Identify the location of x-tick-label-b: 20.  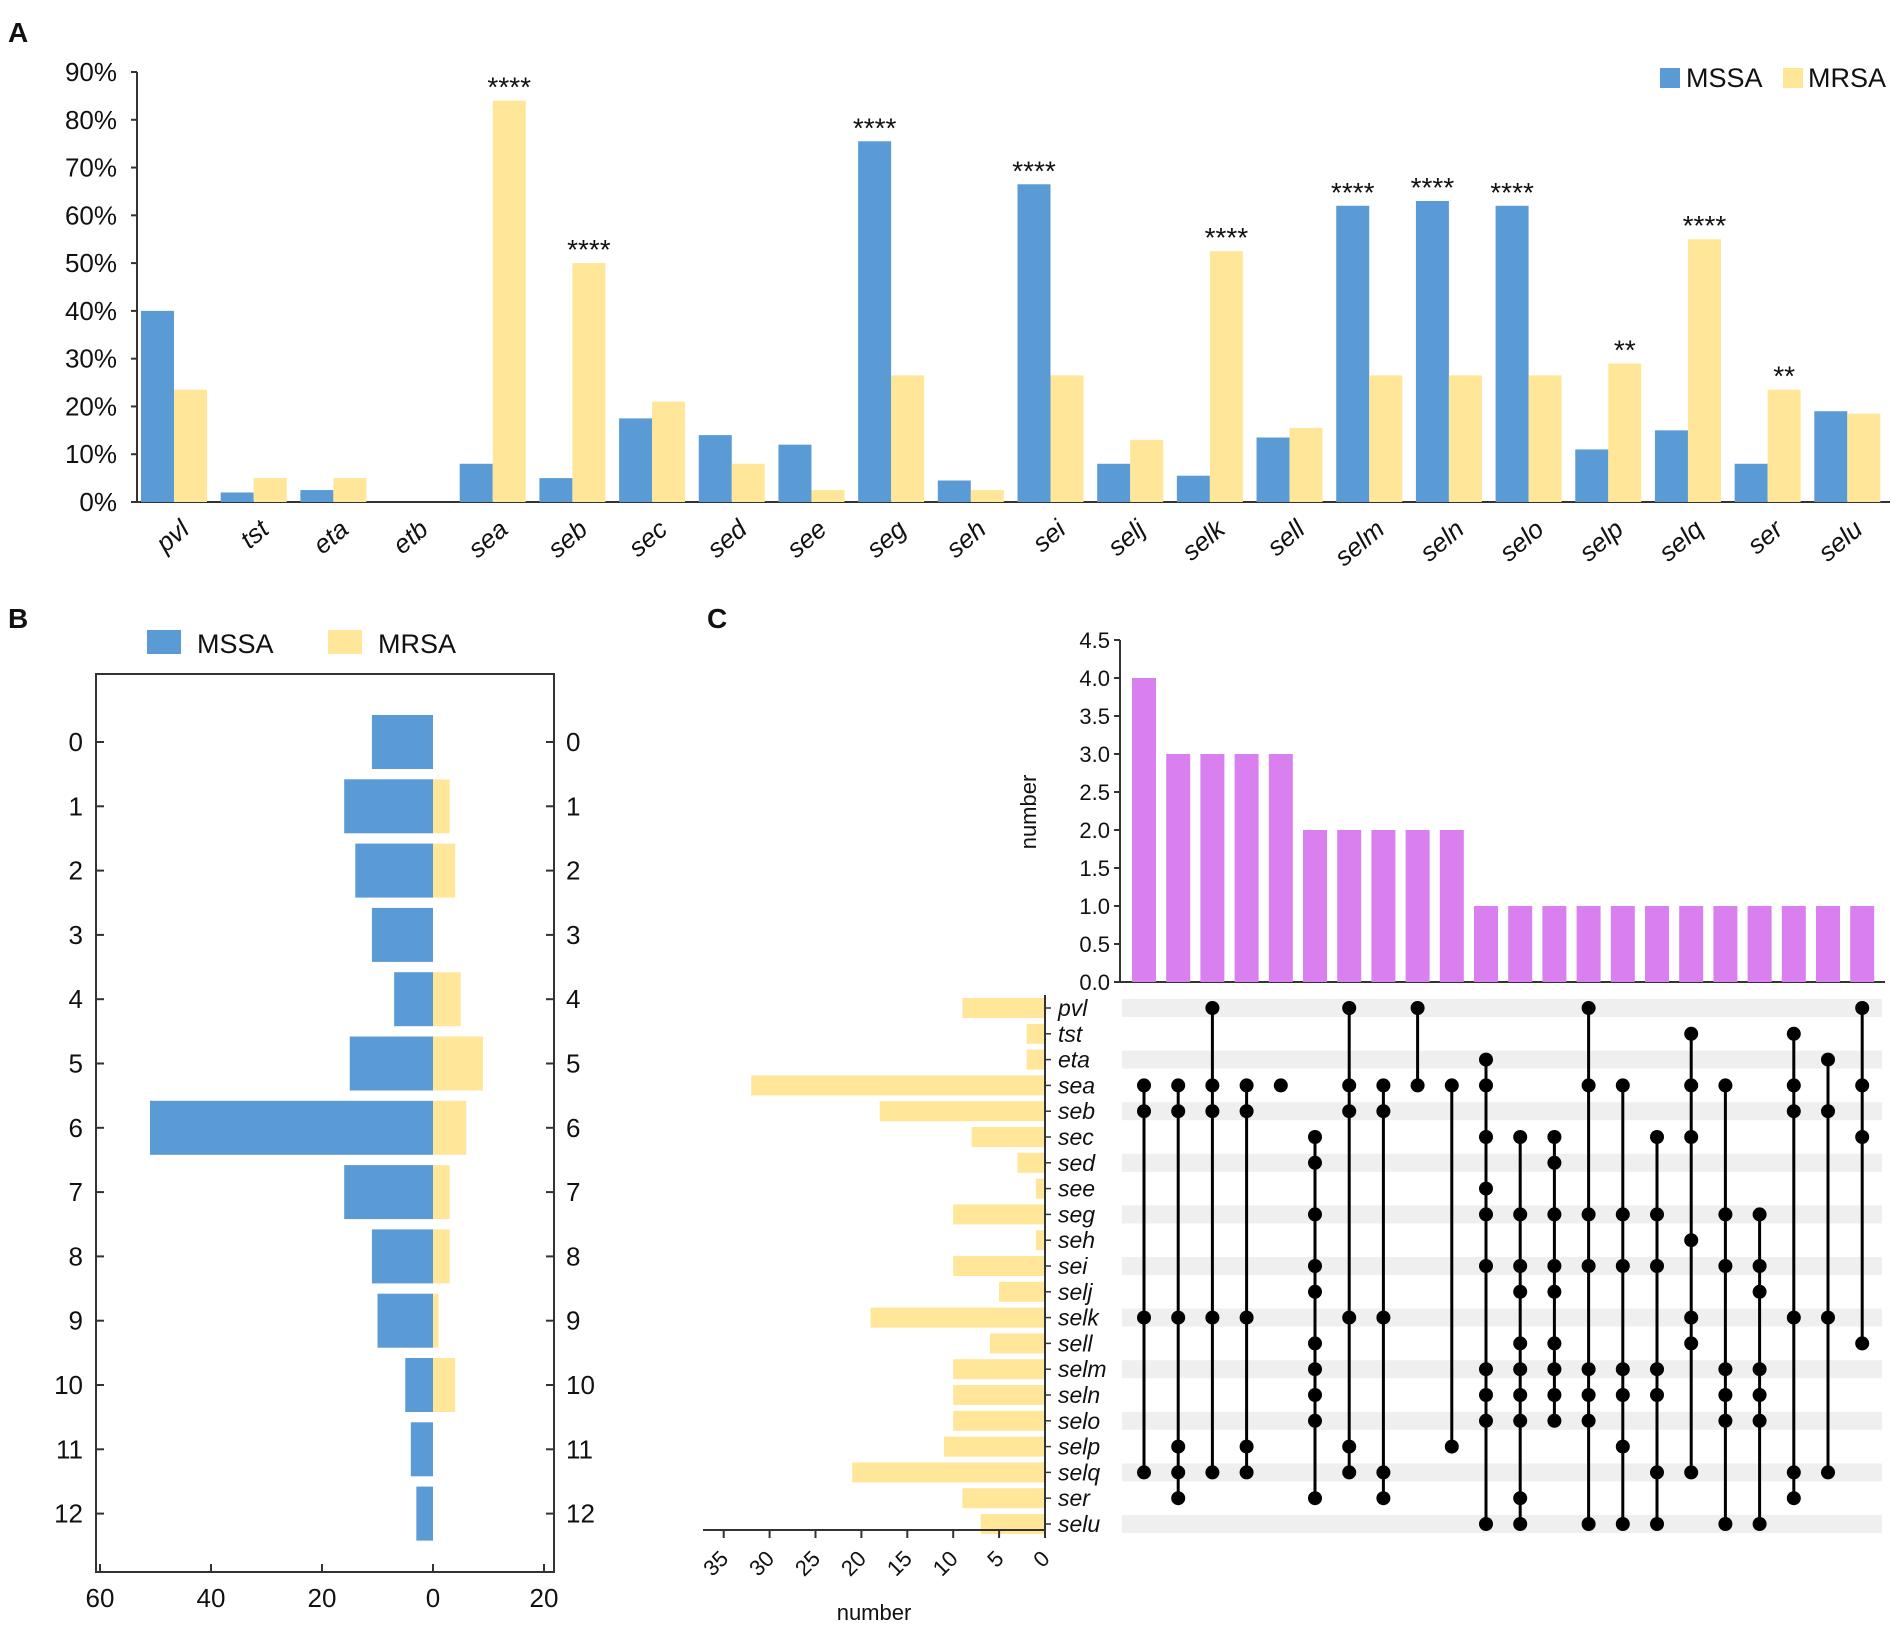
(544, 1598).